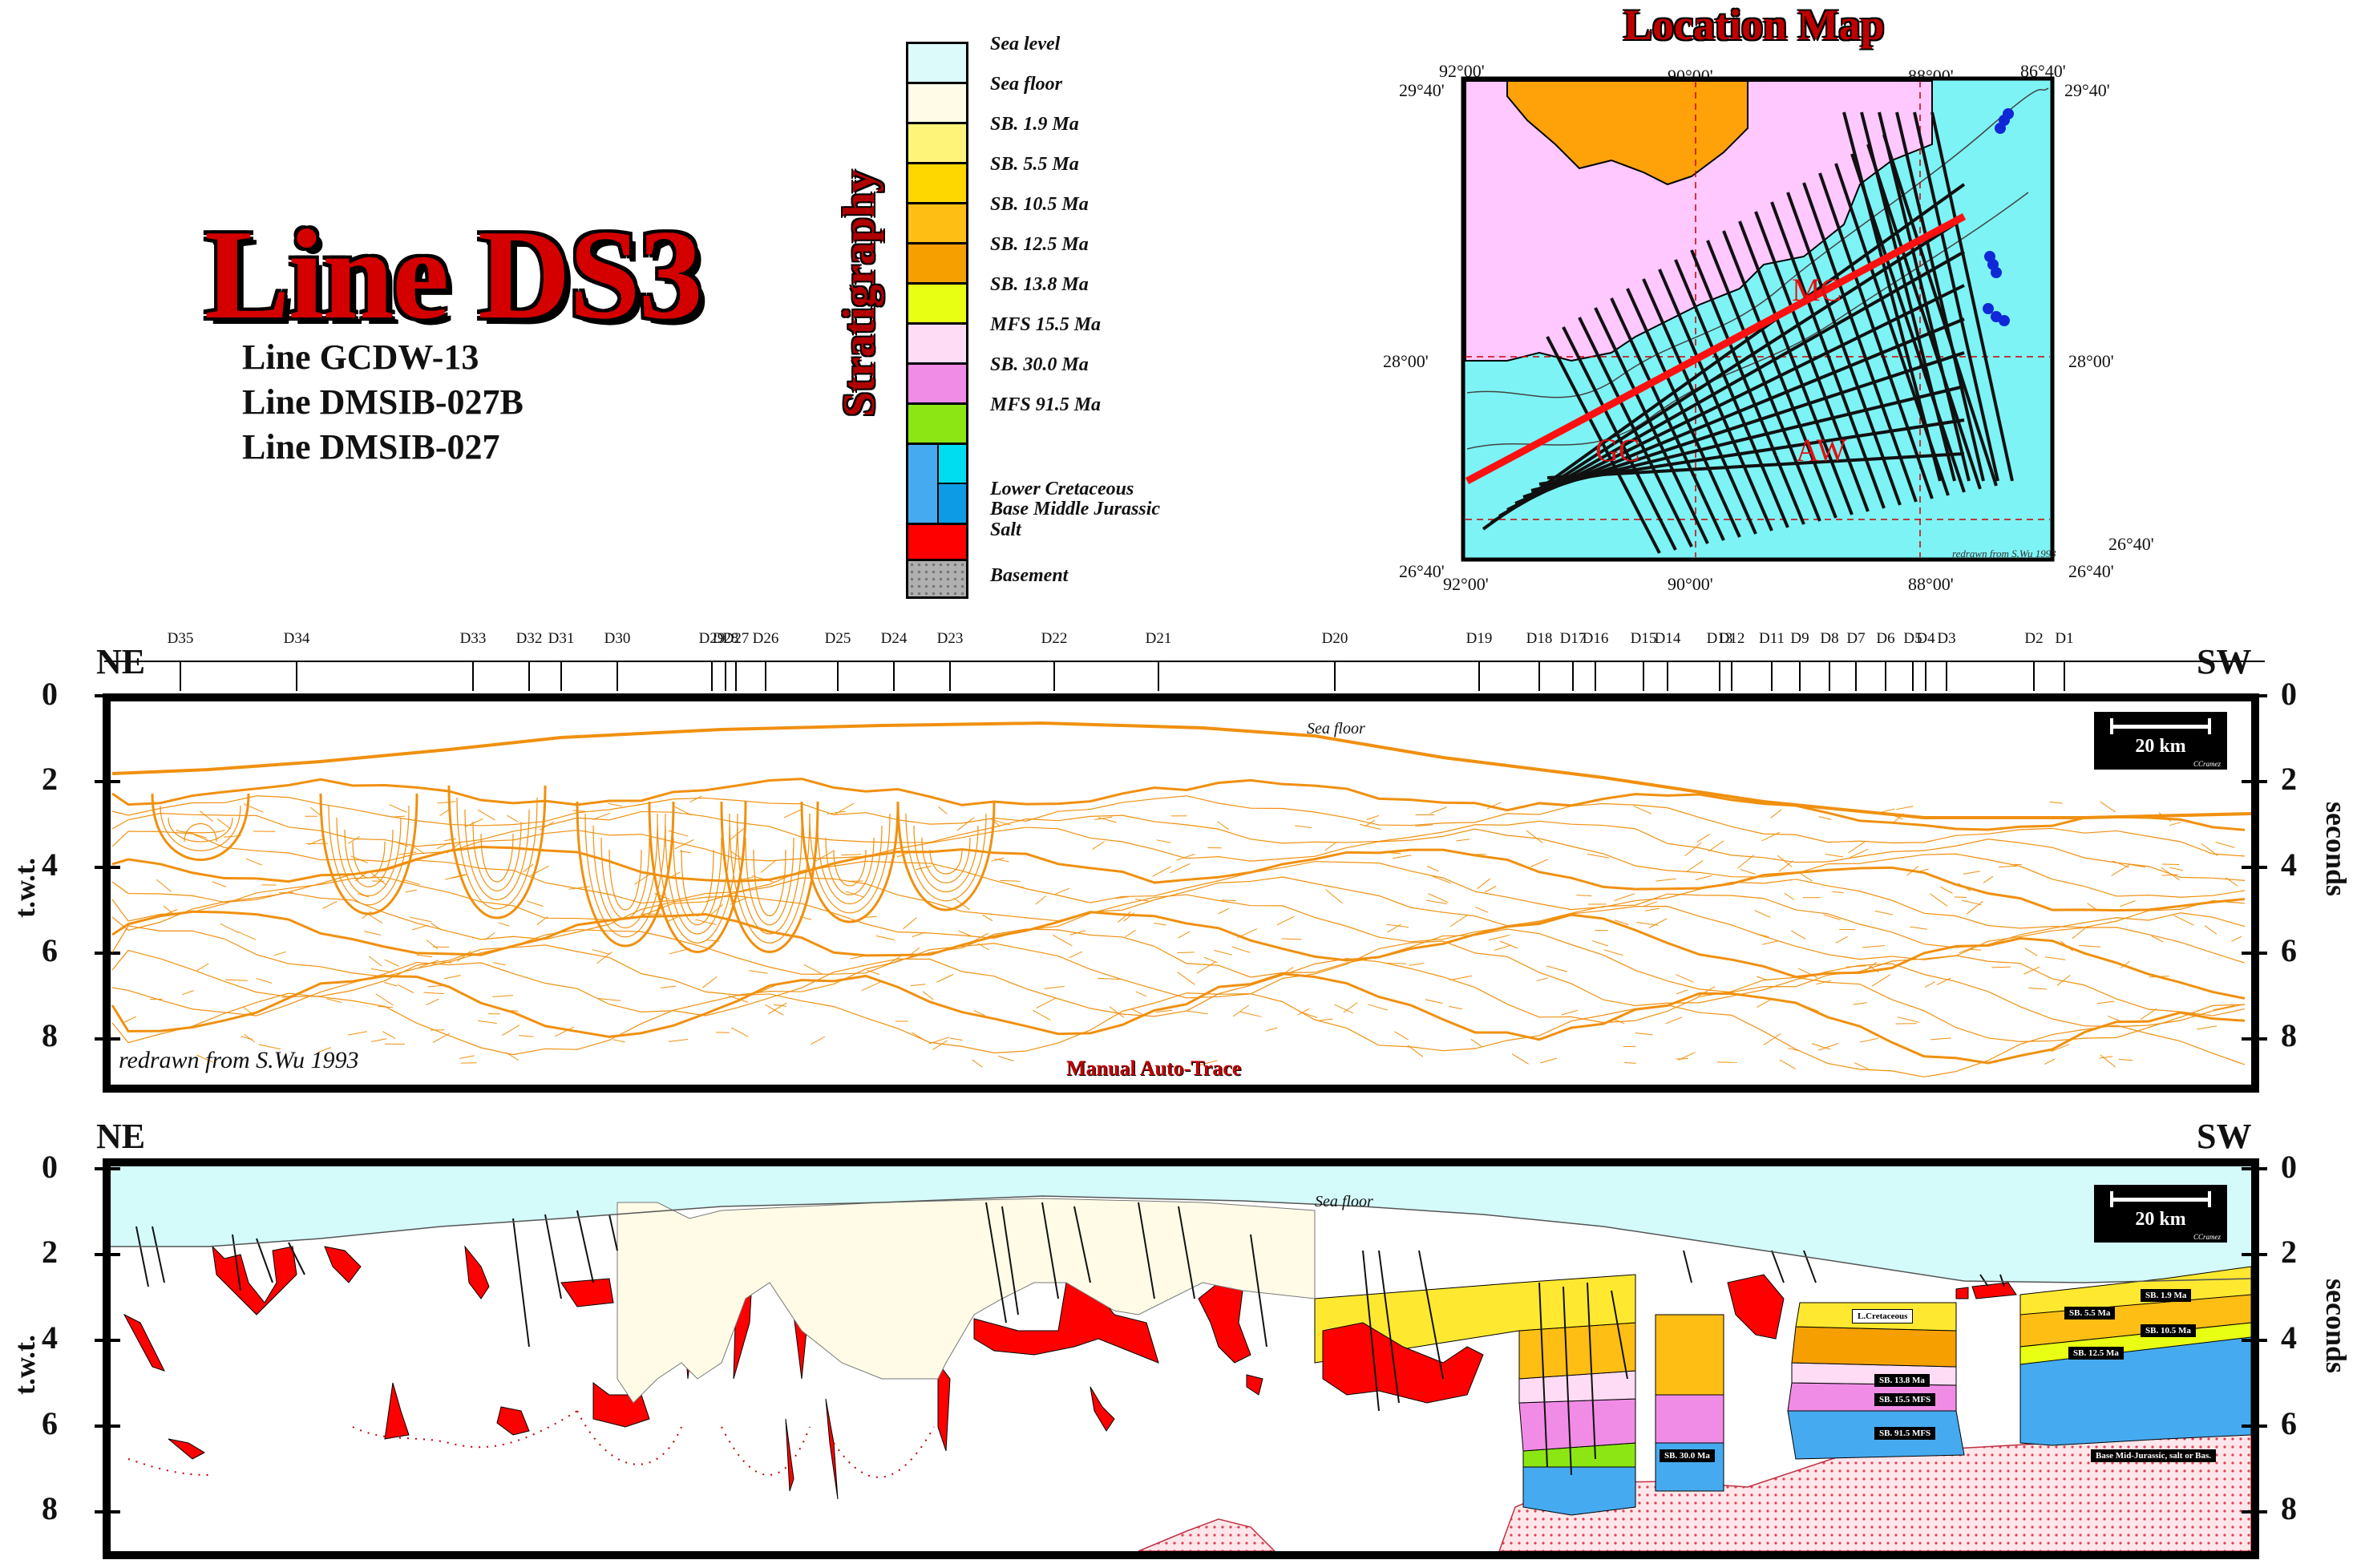 This screenshot has width=2361, height=1568. What do you see at coordinates (2160, 746) in the screenshot?
I see `top-scale-label: 20 km` at bounding box center [2160, 746].